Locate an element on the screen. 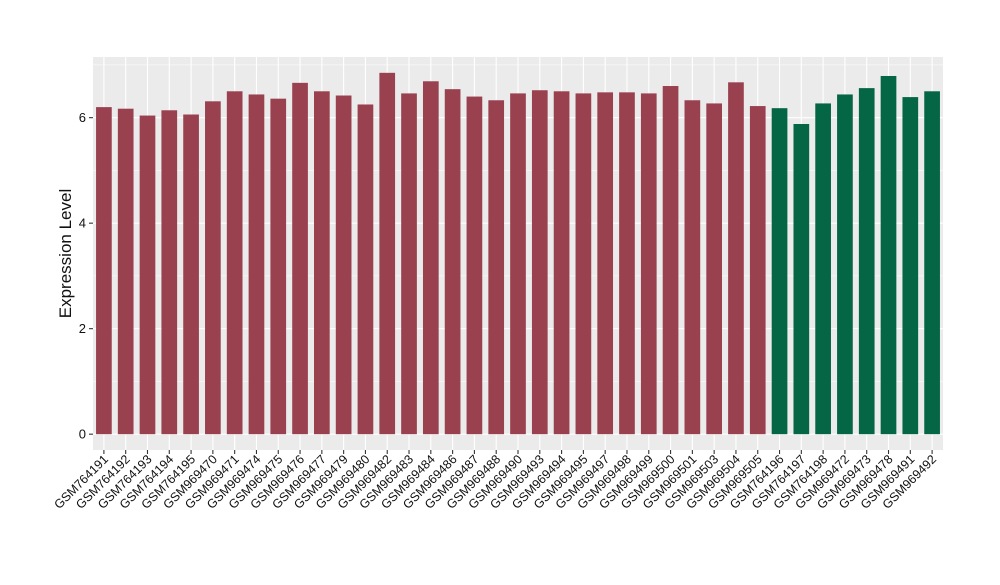 This screenshot has width=1000, height=585. bar-GSM969494 is located at coordinates (561, 263).